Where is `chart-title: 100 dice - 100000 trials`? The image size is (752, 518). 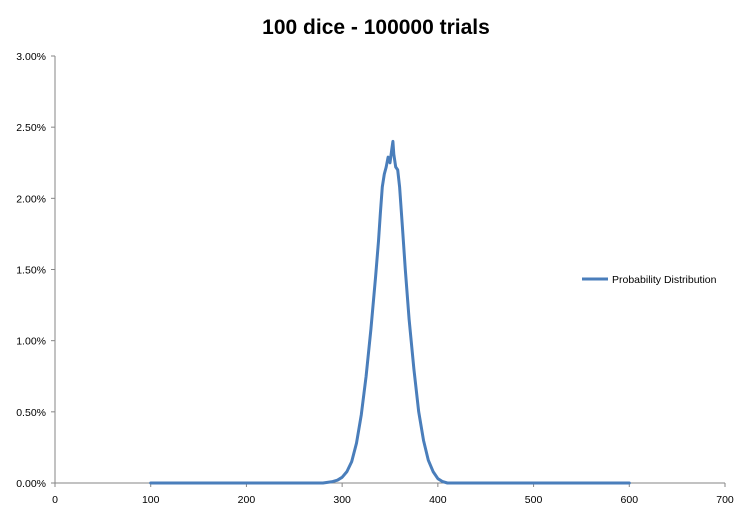 chart-title: 100 dice - 100000 trials is located at coordinates (376, 27).